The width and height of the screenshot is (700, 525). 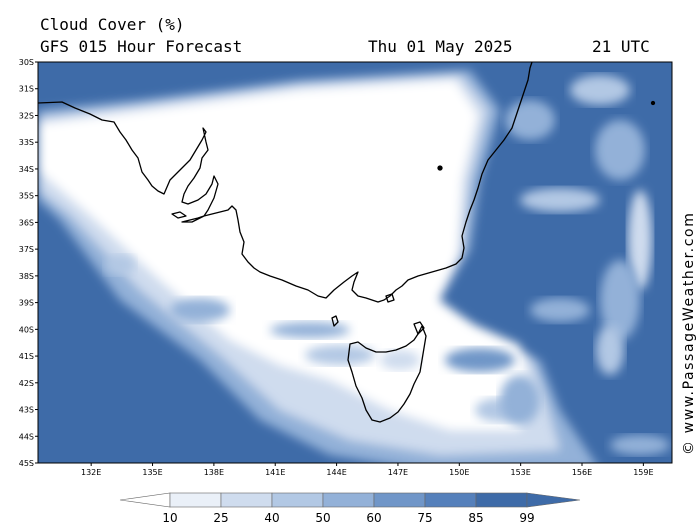 I want to click on lon-label: 132E, so click(x=91, y=472).